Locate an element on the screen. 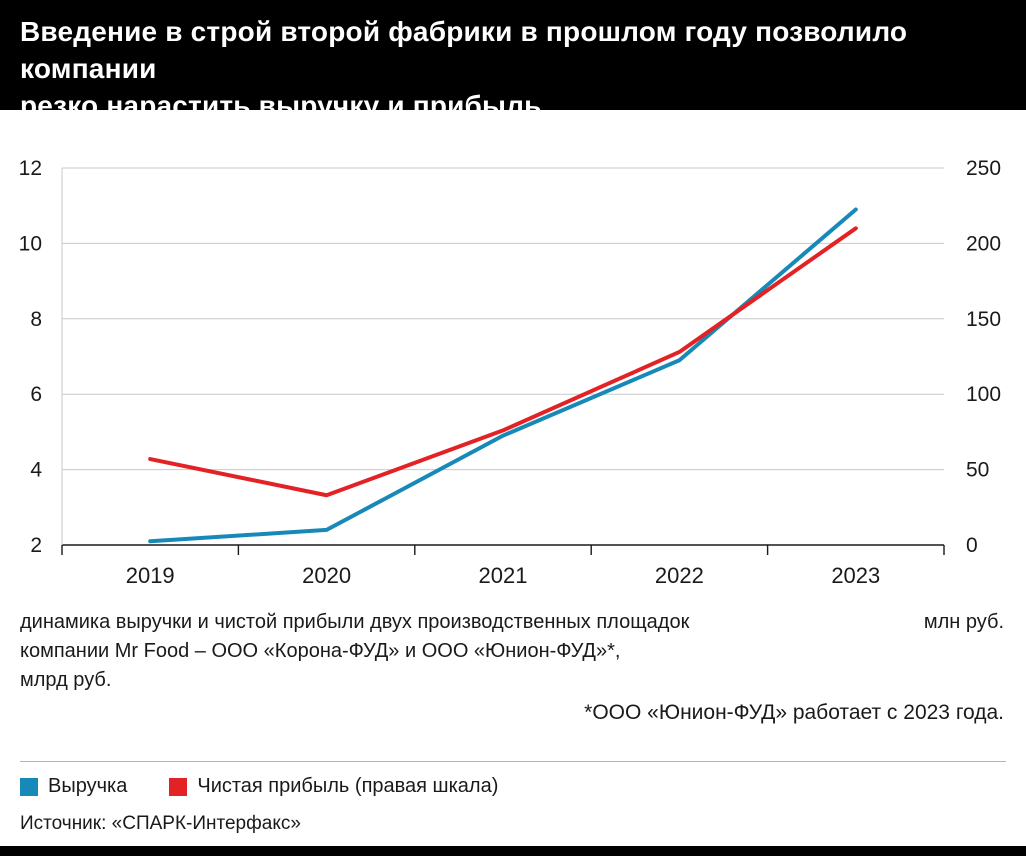  legend-label-profit: Чистая прибыль (правая шкала) is located at coordinates (348, 786).